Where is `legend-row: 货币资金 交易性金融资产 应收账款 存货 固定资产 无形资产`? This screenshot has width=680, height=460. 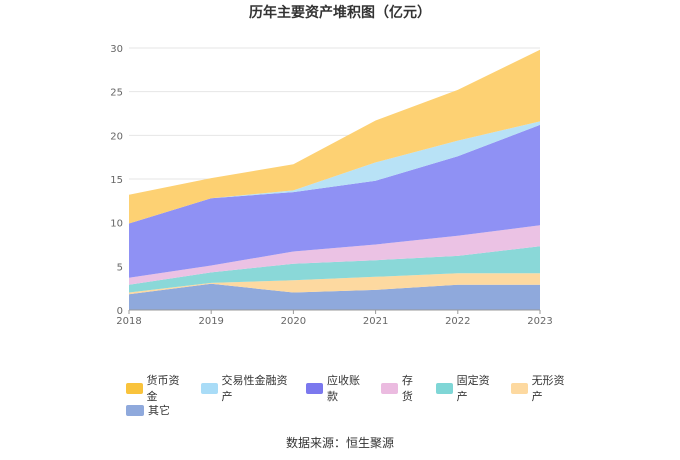
legend-row: 货币资金 交易性金融资产 应收账款 存货 固定资产 无形资产 is located at coordinates (356, 388).